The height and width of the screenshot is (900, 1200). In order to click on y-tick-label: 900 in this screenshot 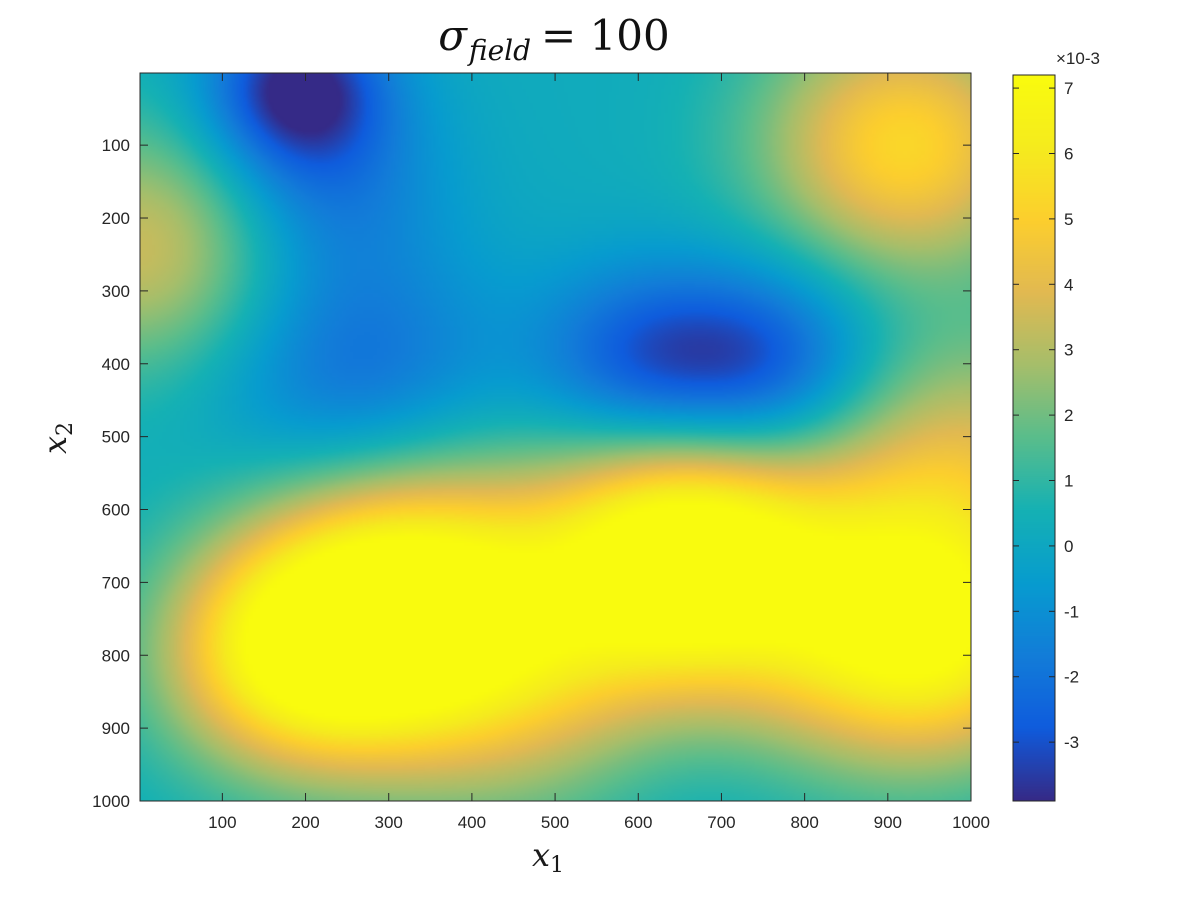, I will do `click(116, 728)`.